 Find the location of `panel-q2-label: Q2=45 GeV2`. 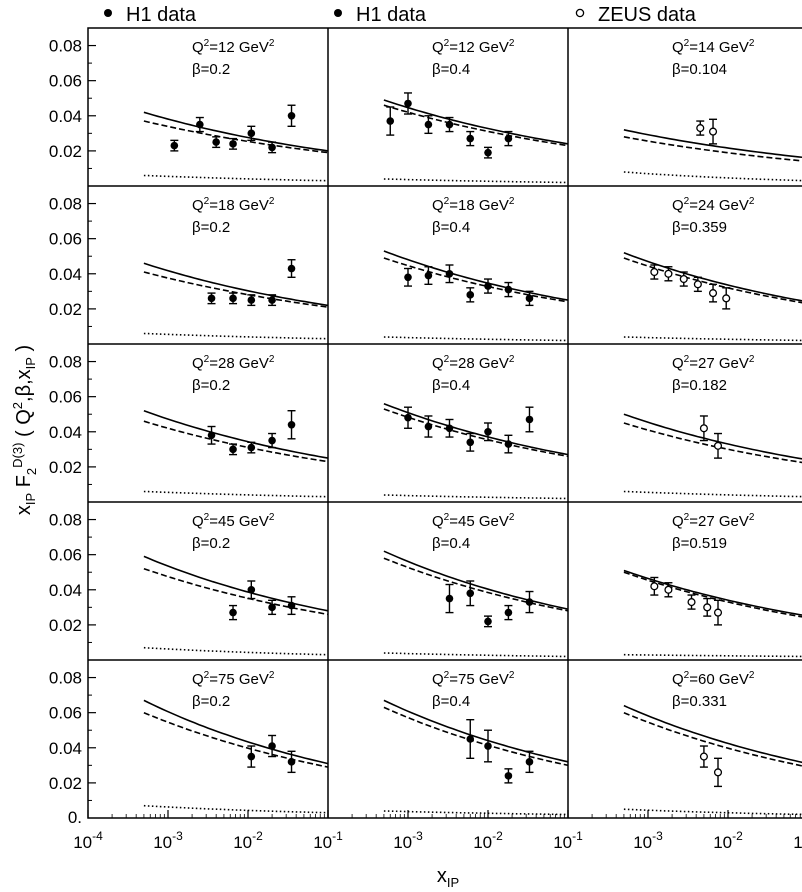

panel-q2-label: Q2=45 GeV2 is located at coordinates (473, 521).